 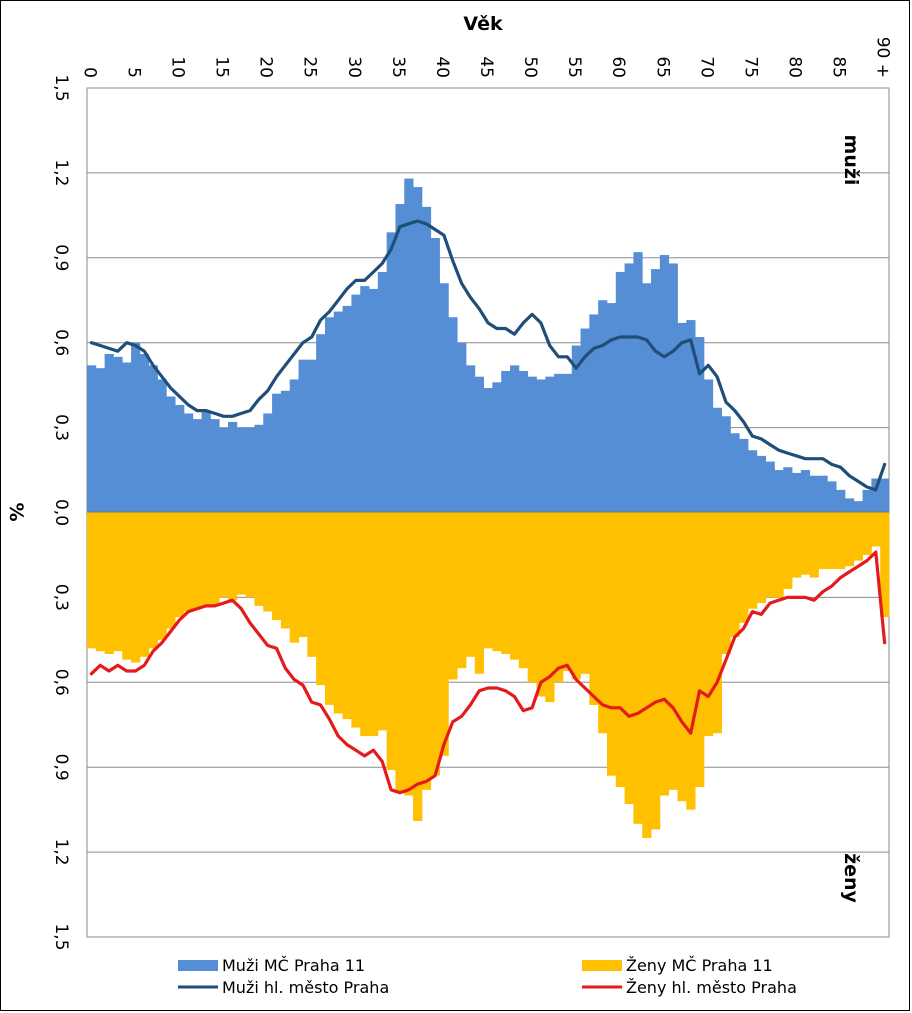 What do you see at coordinates (398, 67) in the screenshot?
I see `age-tick-label: 35` at bounding box center [398, 67].